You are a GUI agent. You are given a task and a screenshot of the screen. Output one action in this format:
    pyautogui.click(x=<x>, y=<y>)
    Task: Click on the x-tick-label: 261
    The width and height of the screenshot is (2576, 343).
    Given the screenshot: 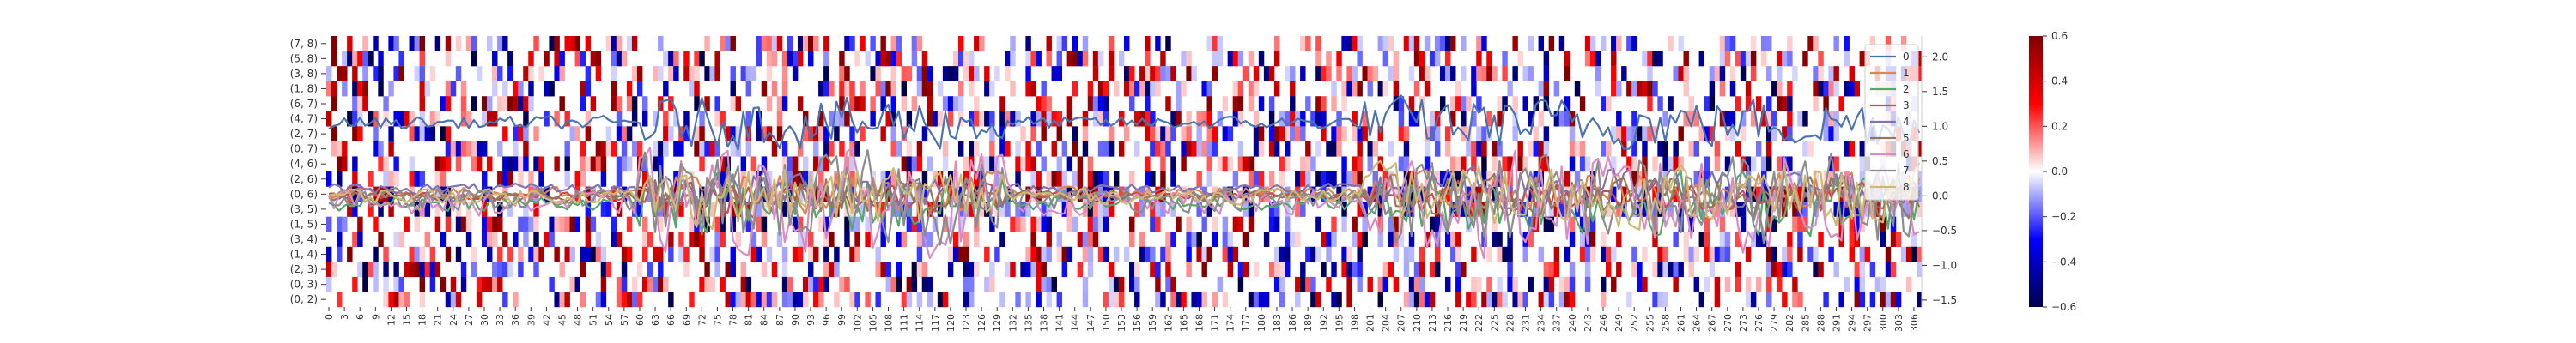 What is the action you would take?
    pyautogui.click(x=1681, y=323)
    